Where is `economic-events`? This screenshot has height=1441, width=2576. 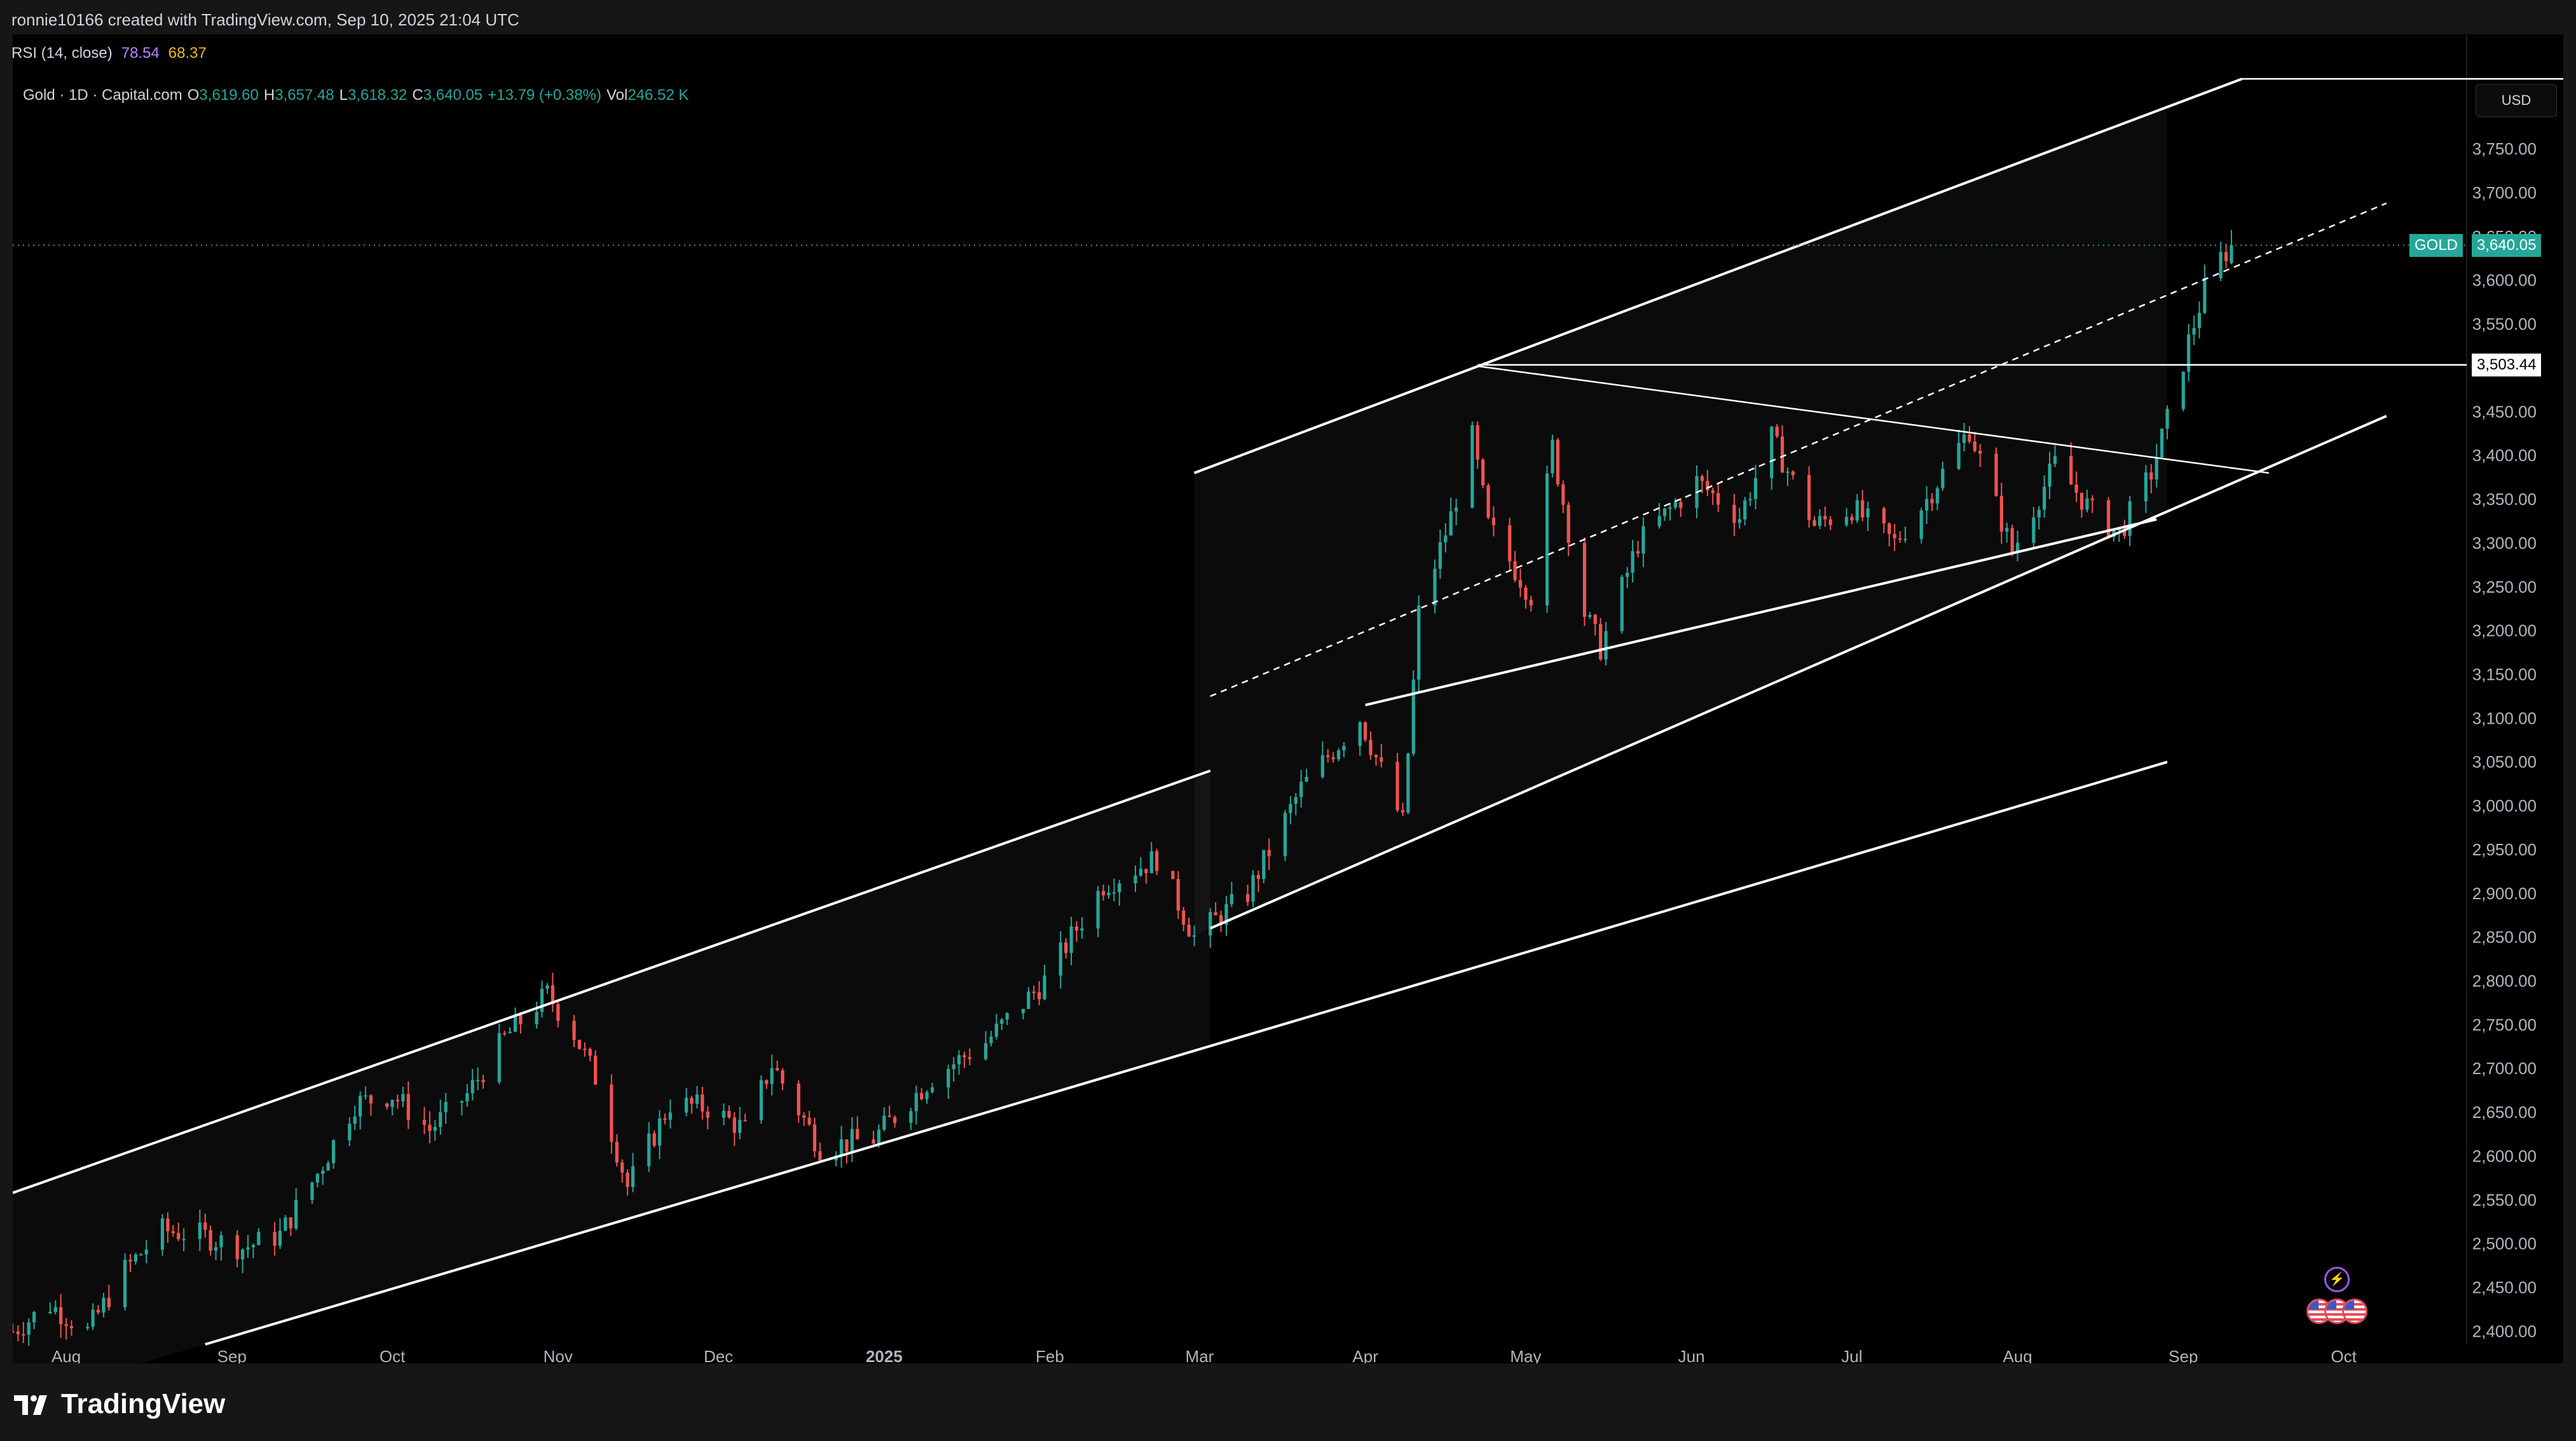
economic-events is located at coordinates (2336, 1311).